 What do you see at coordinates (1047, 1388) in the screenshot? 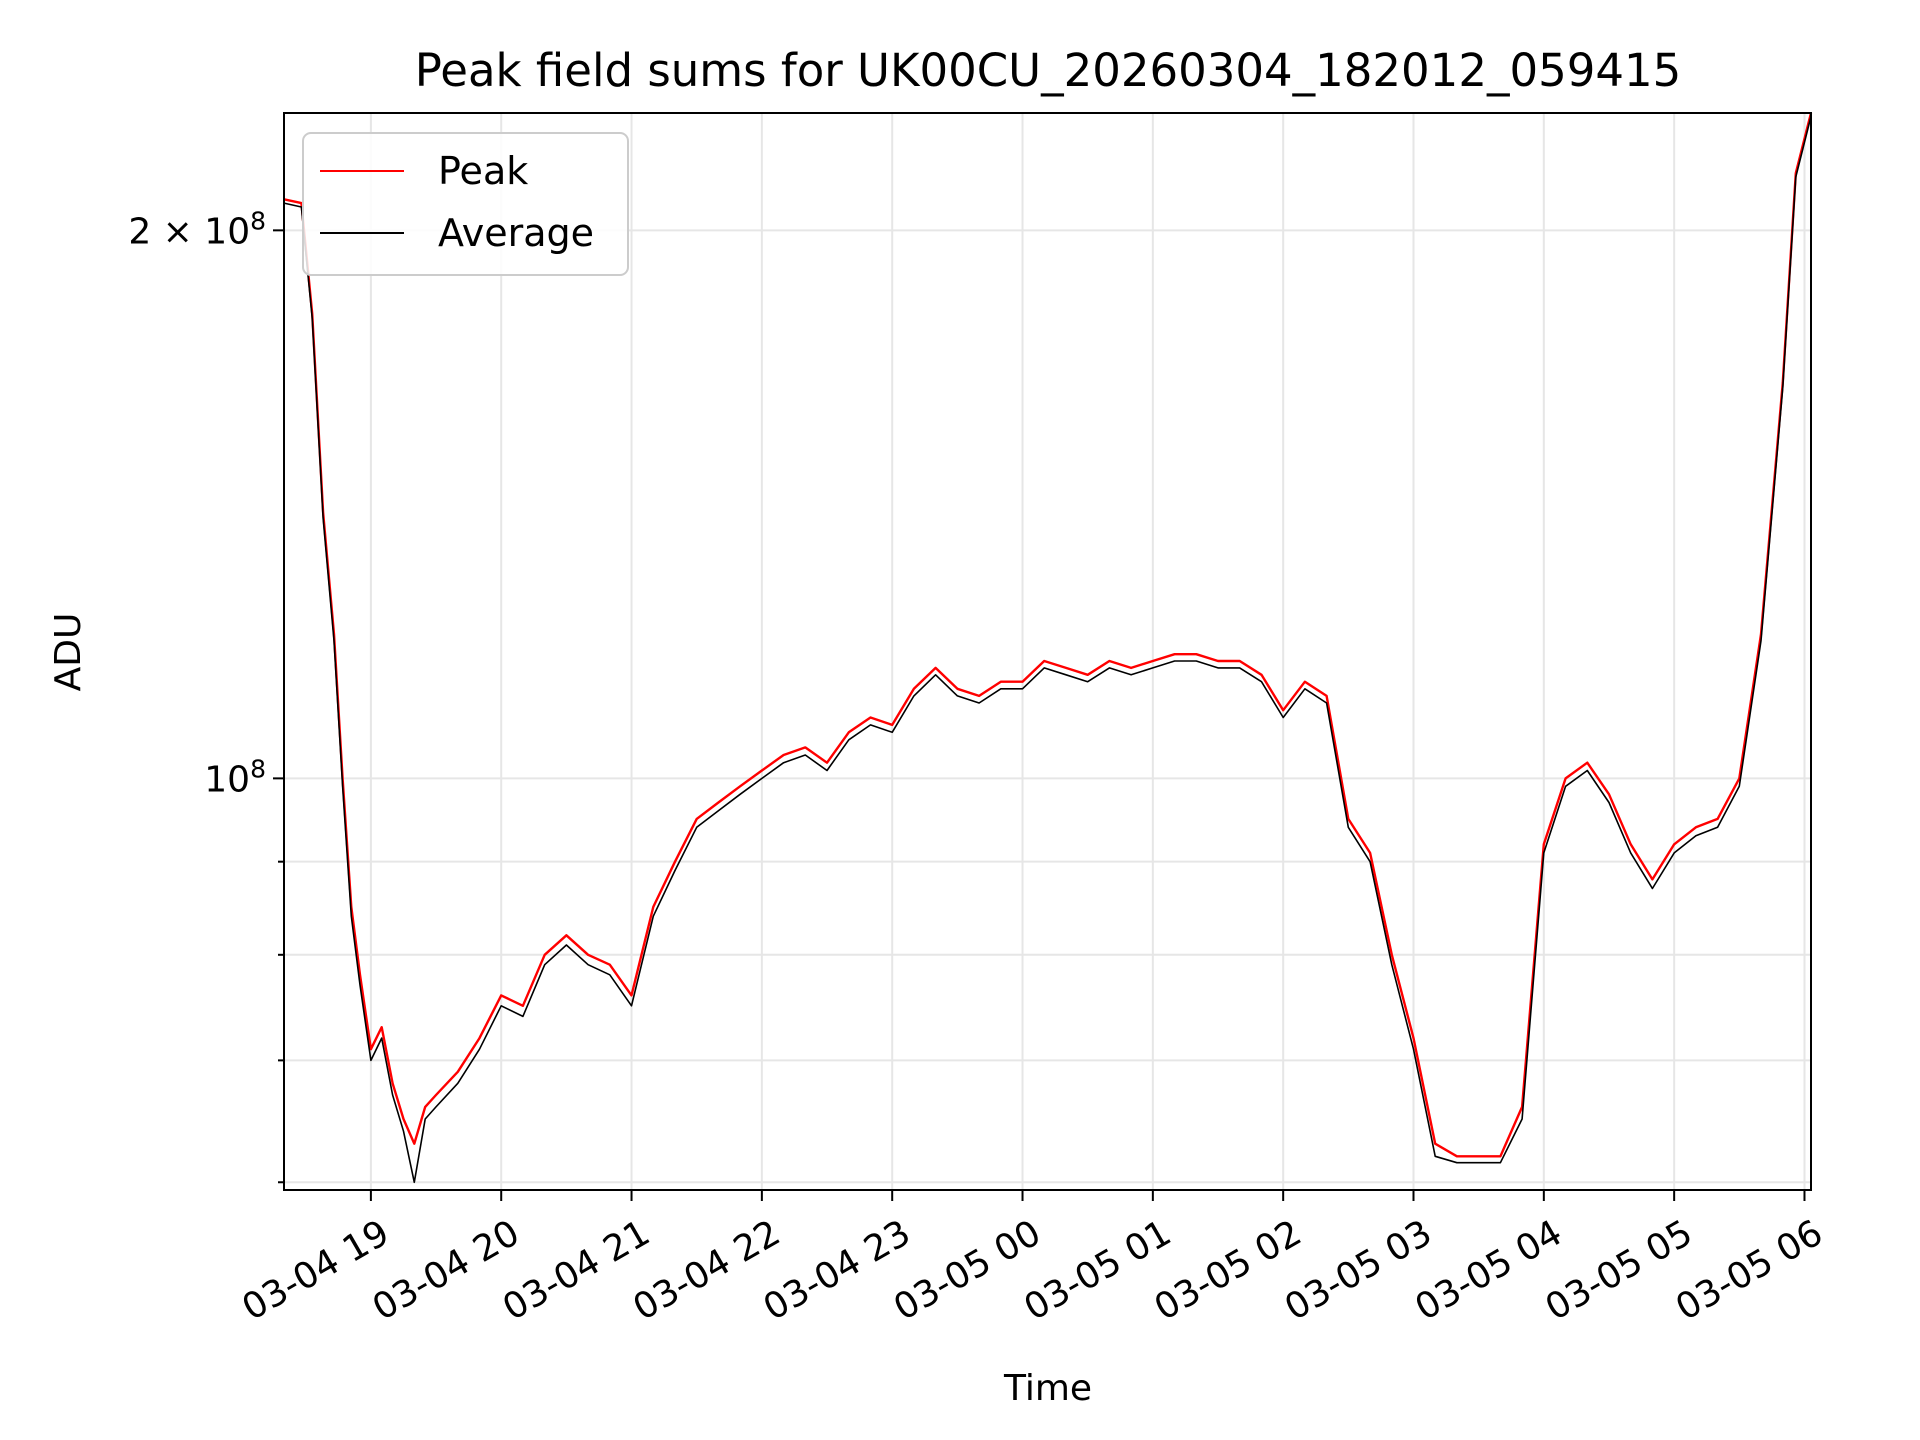
I see `x-axis-label: Time` at bounding box center [1047, 1388].